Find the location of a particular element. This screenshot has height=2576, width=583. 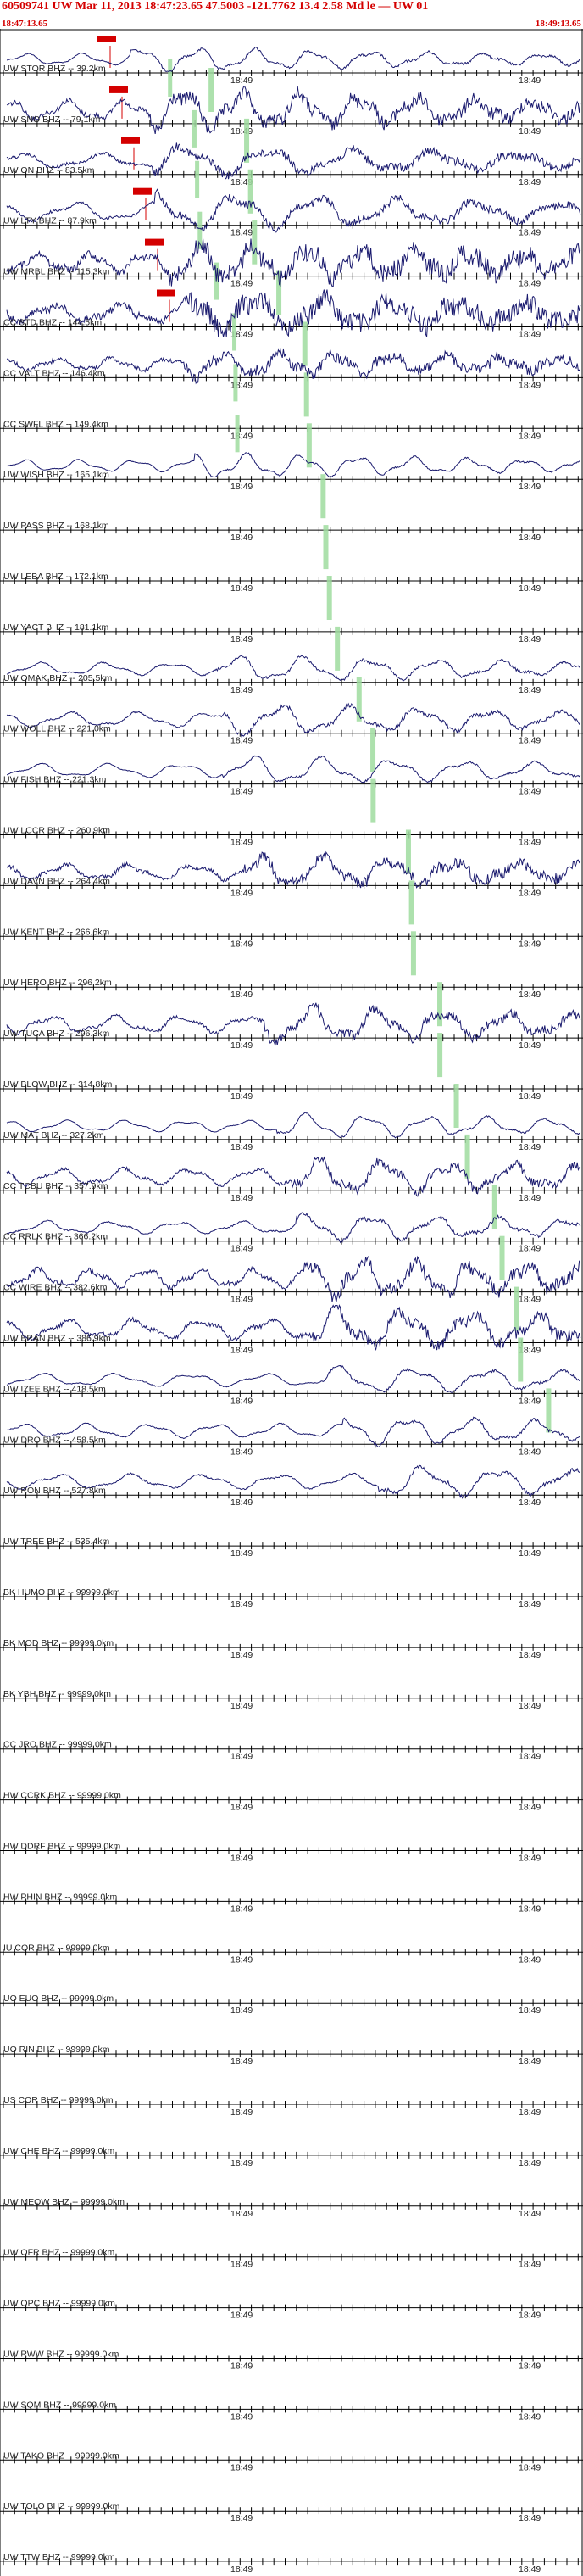

trace-label: UW MAT BHZ -- 327.2km is located at coordinates (53, 1135).